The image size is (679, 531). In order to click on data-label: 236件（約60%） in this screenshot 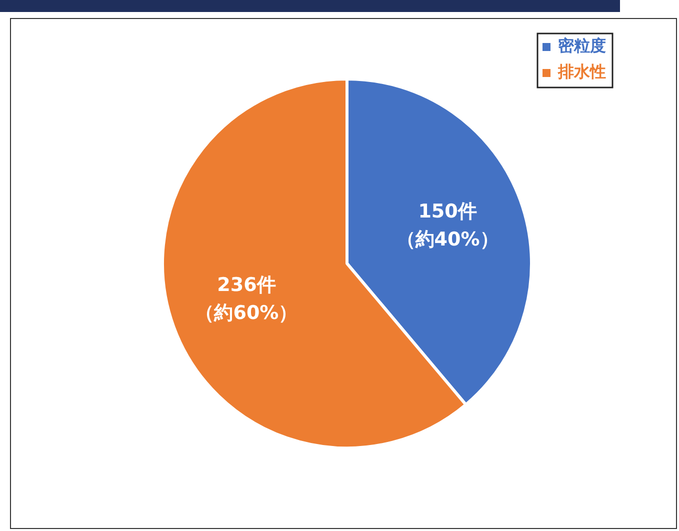, I will do `click(246, 299)`.